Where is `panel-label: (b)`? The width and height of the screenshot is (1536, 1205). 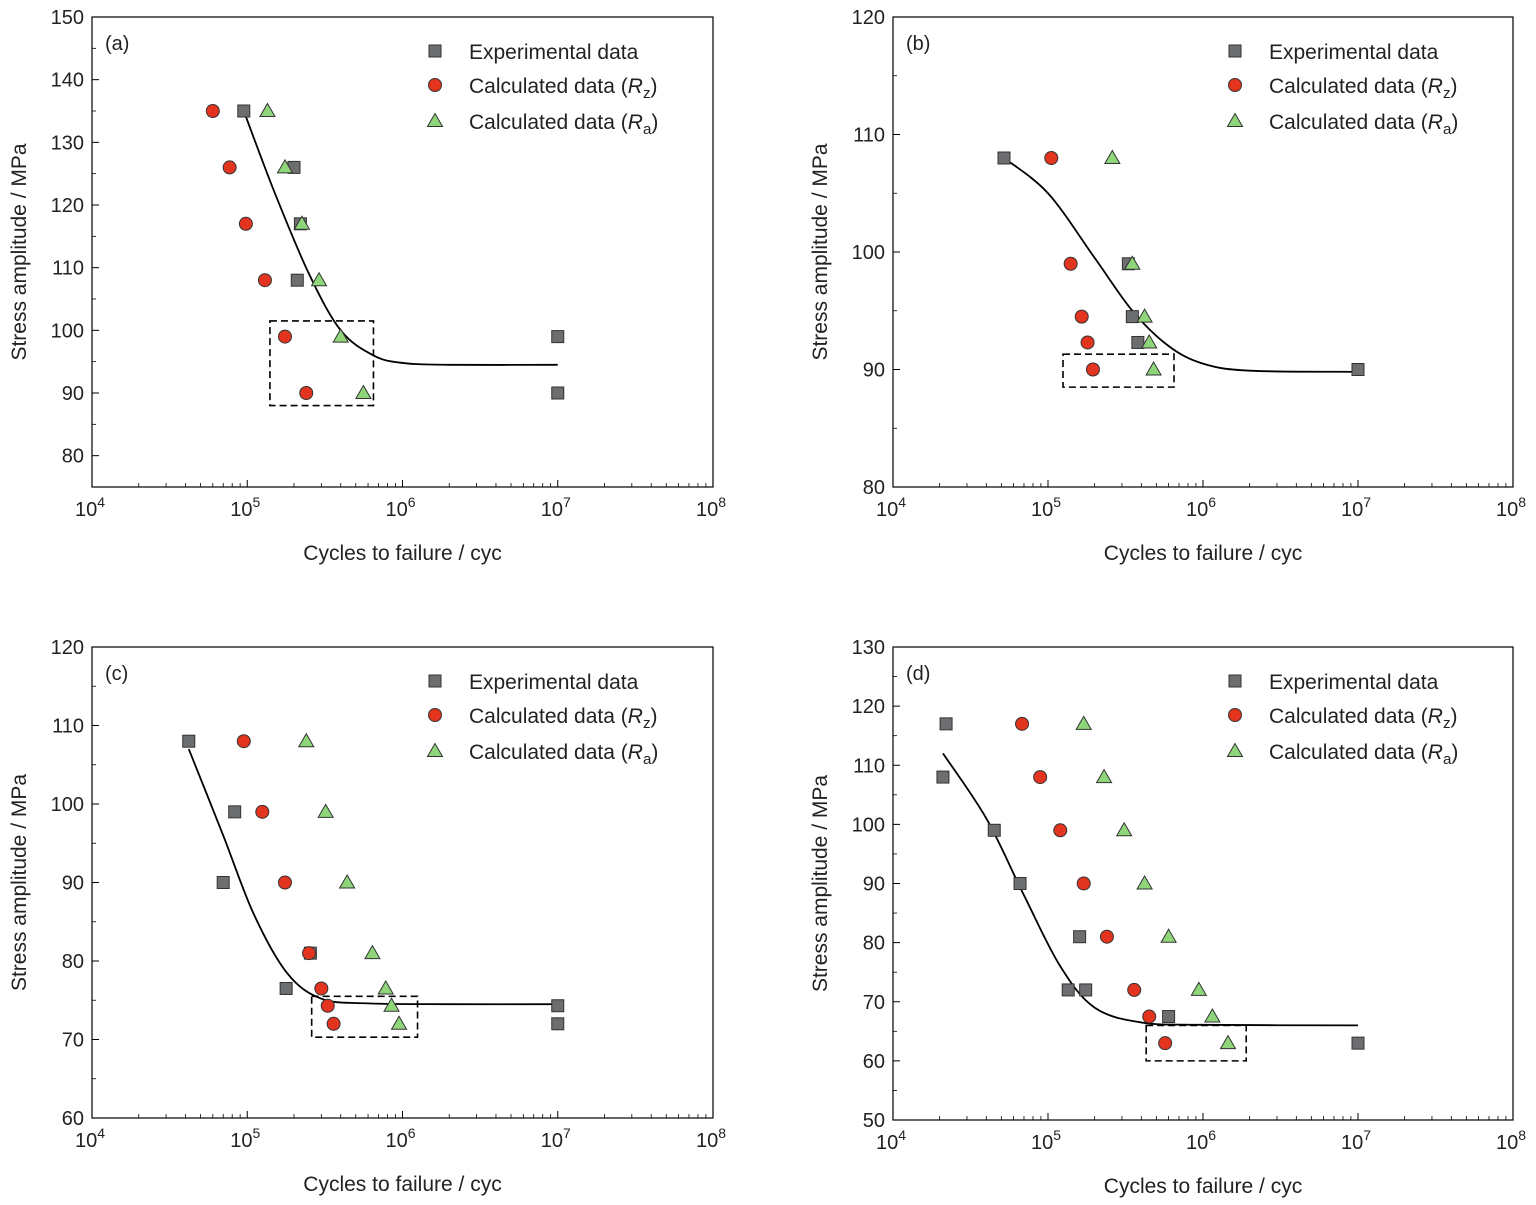 panel-label: (b) is located at coordinates (918, 44).